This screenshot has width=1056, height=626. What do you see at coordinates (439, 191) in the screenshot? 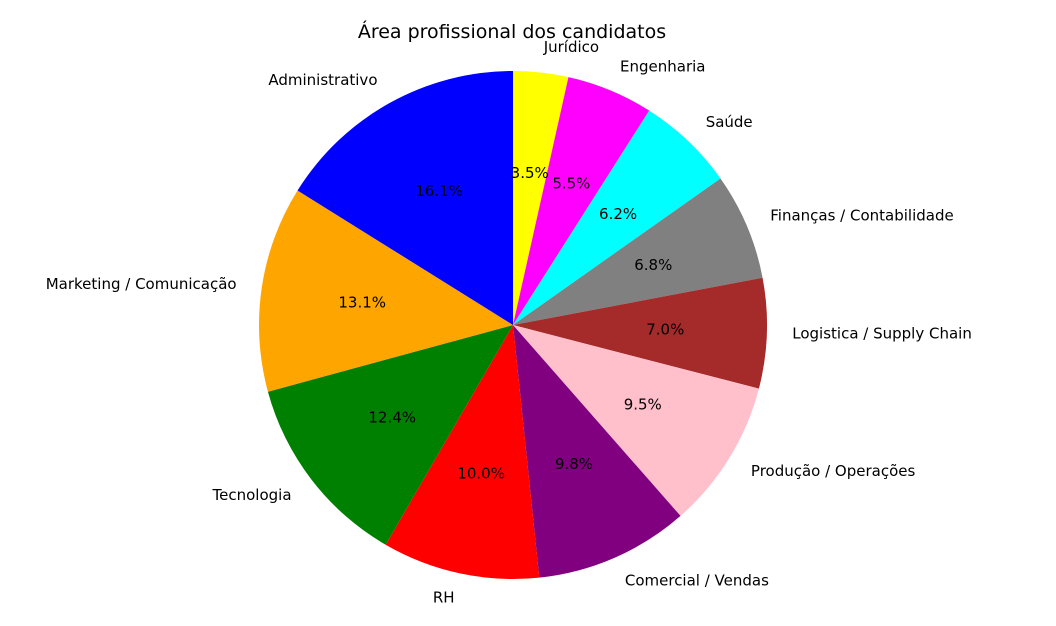
I see `slice-percent-label: 16.1%` at bounding box center [439, 191].